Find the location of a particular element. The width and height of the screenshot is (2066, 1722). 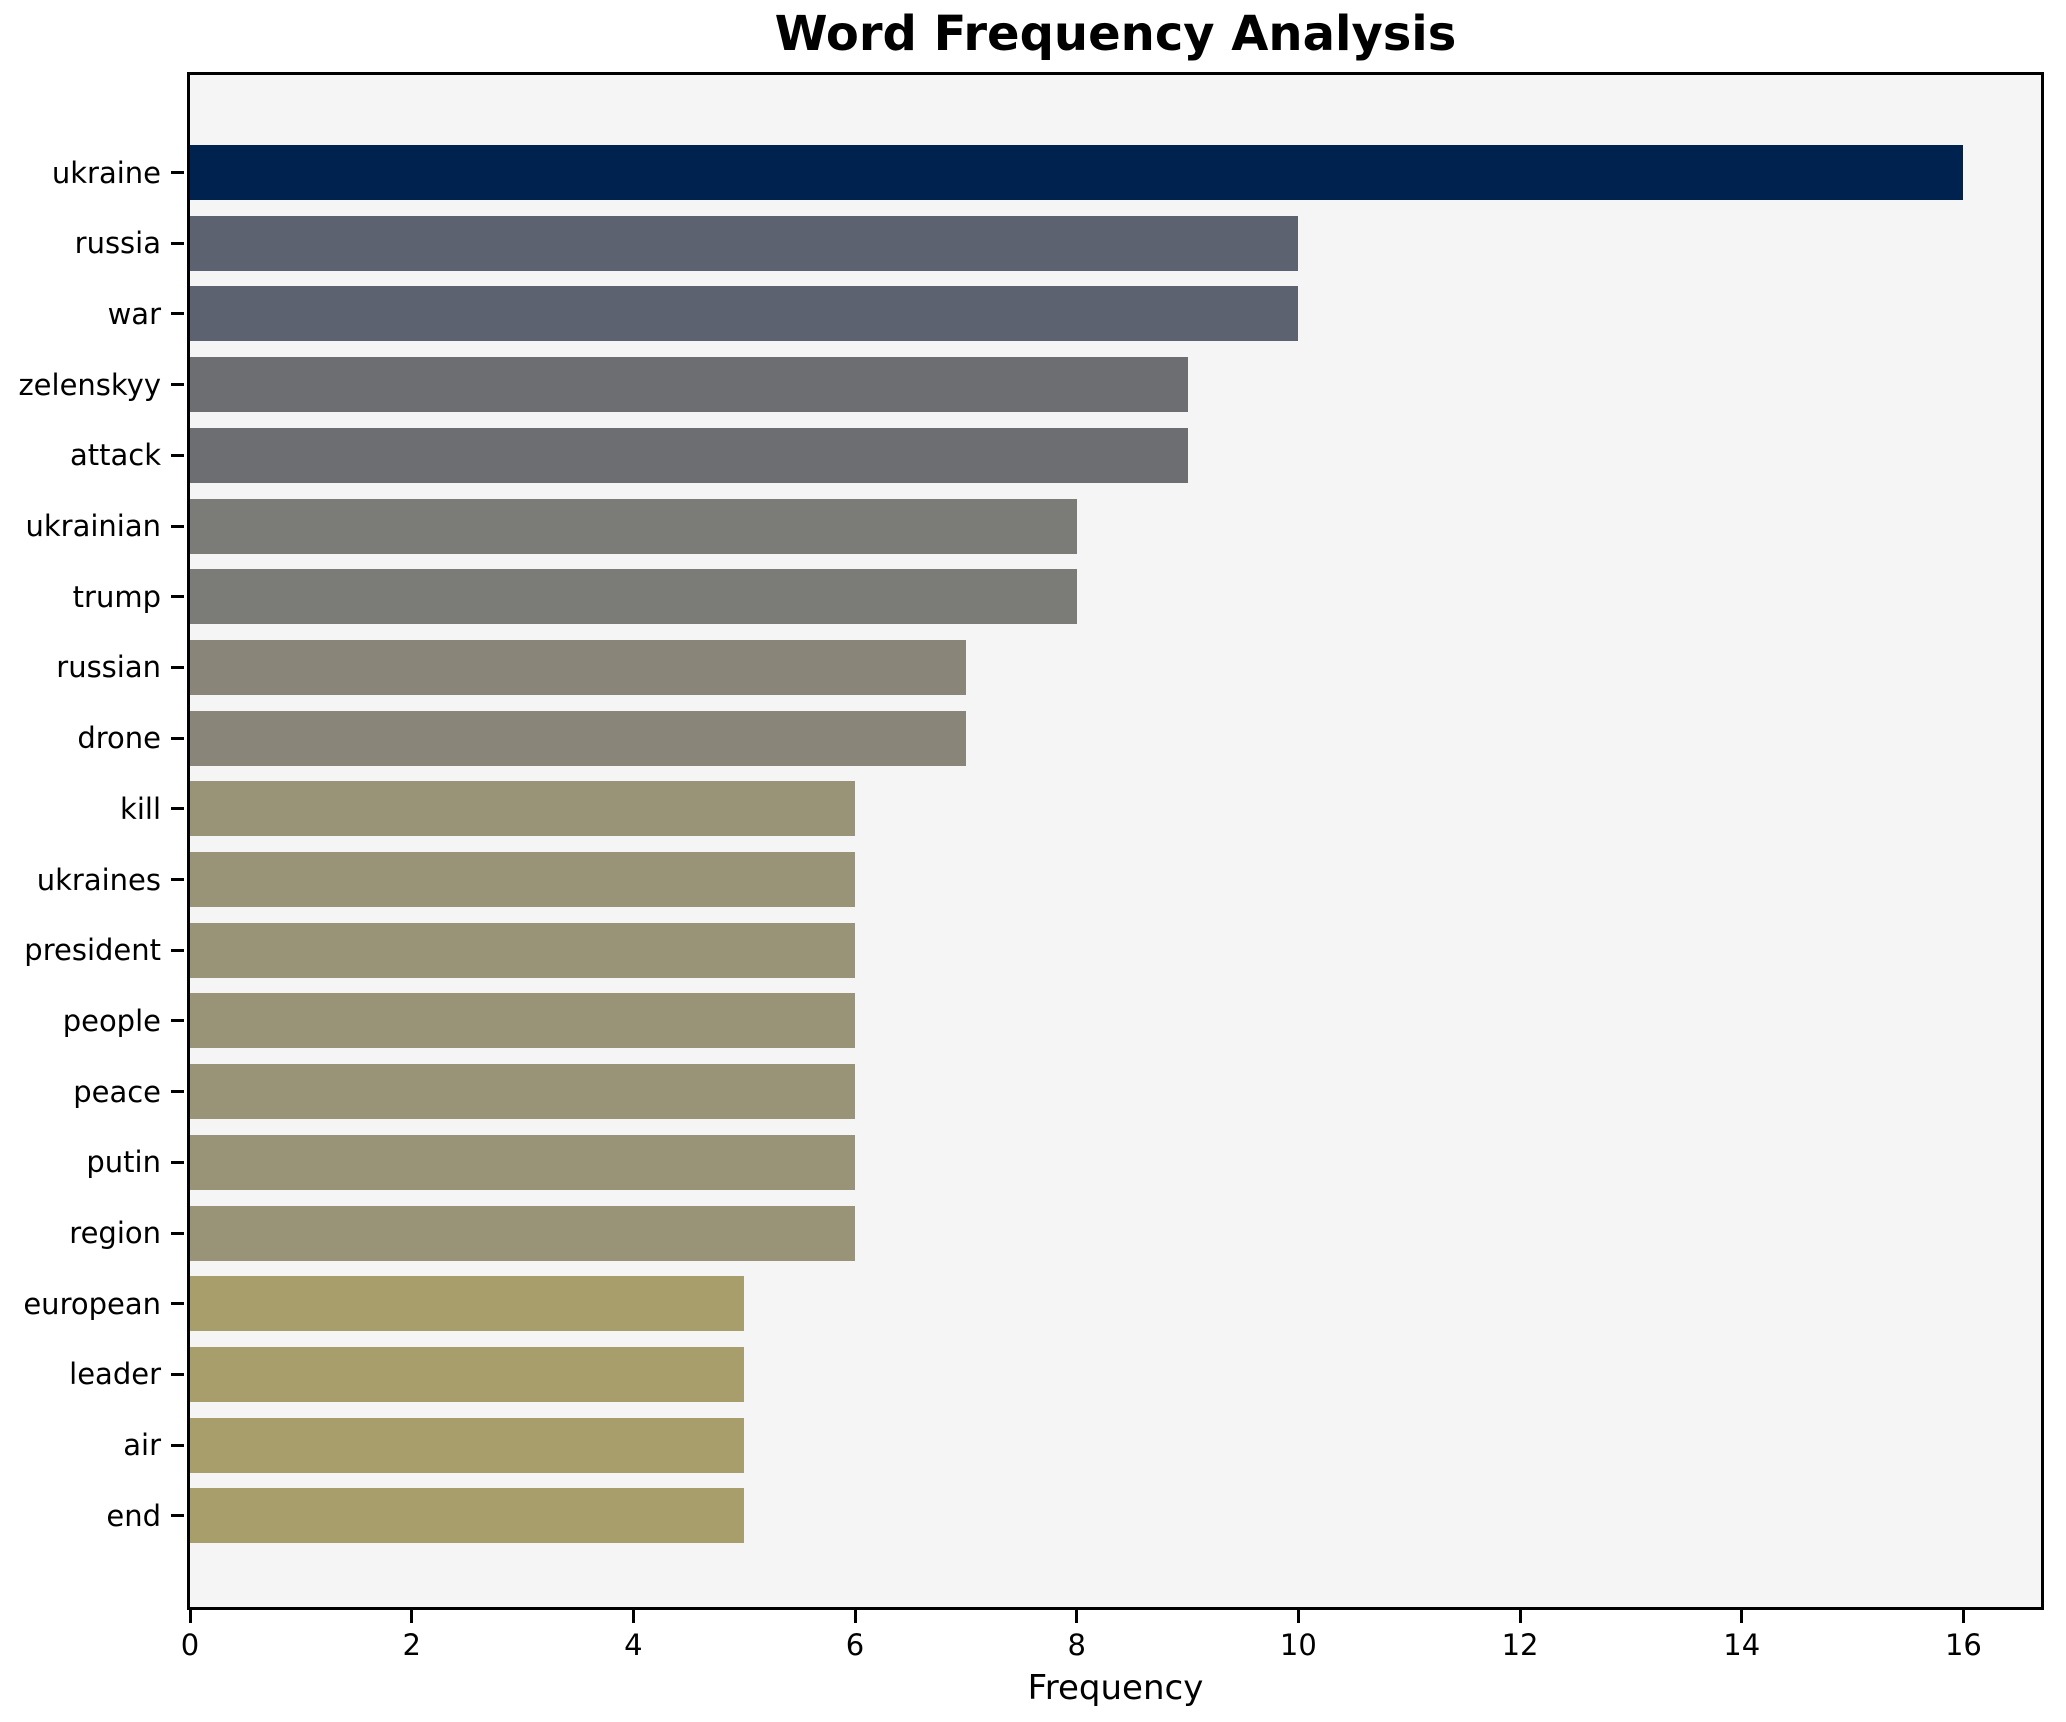

y-tick-label-end: end is located at coordinates (133, 1515).